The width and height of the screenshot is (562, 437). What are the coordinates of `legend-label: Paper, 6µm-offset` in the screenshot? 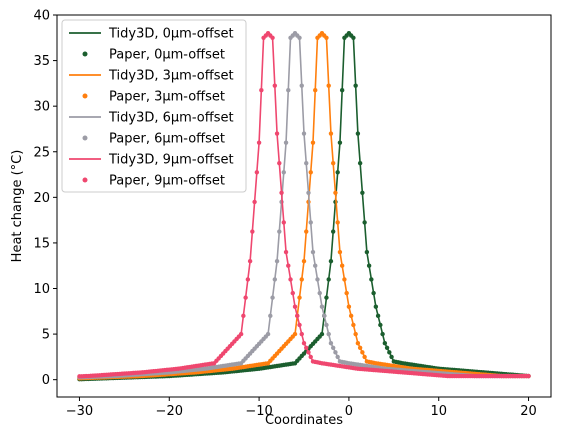 It's located at (167, 139).